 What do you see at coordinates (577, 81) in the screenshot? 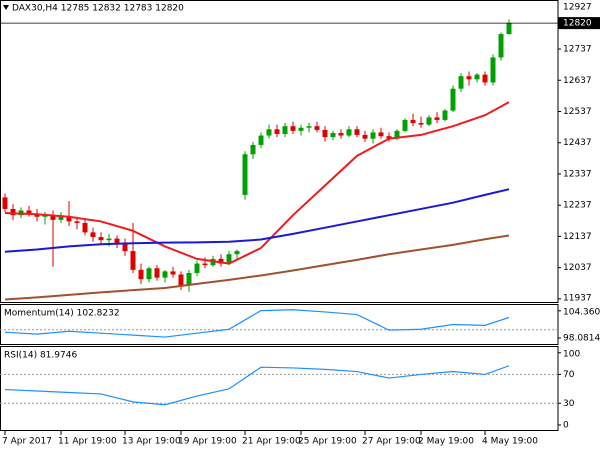
I see `y-tick-label: 12637` at bounding box center [577, 81].